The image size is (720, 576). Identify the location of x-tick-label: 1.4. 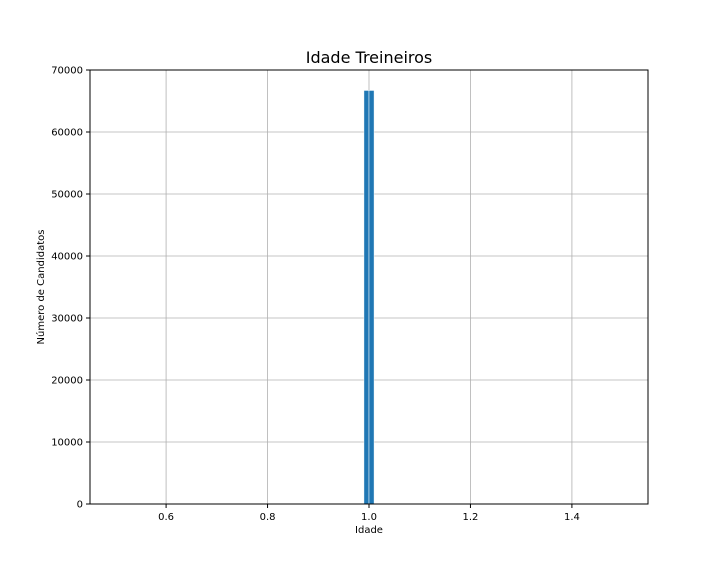
(572, 517).